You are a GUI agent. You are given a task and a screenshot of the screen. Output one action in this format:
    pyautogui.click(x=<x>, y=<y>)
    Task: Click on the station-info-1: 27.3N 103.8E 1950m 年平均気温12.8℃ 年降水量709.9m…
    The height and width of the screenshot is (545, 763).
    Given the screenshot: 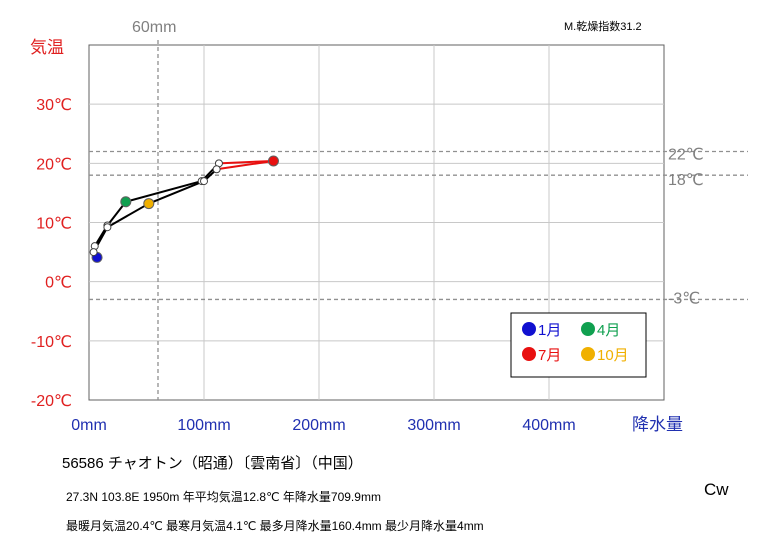 What is the action you would take?
    pyautogui.click(x=223, y=496)
    